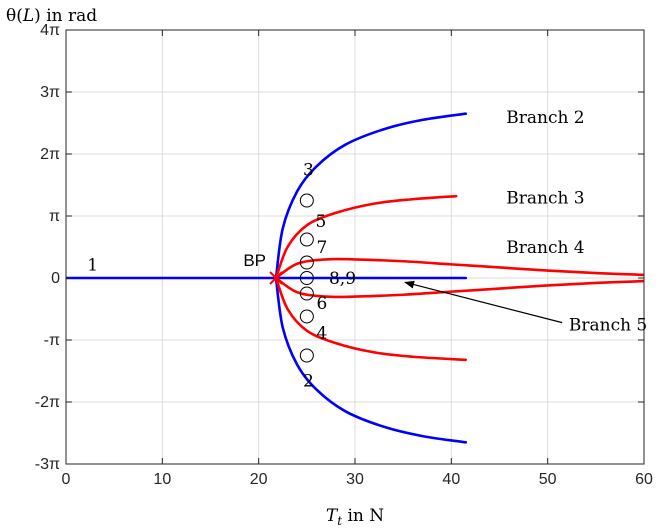 Image resolution: width=660 pixels, height=531 pixels. What do you see at coordinates (162, 479) in the screenshot?
I see `x-tick-label: 10` at bounding box center [162, 479].